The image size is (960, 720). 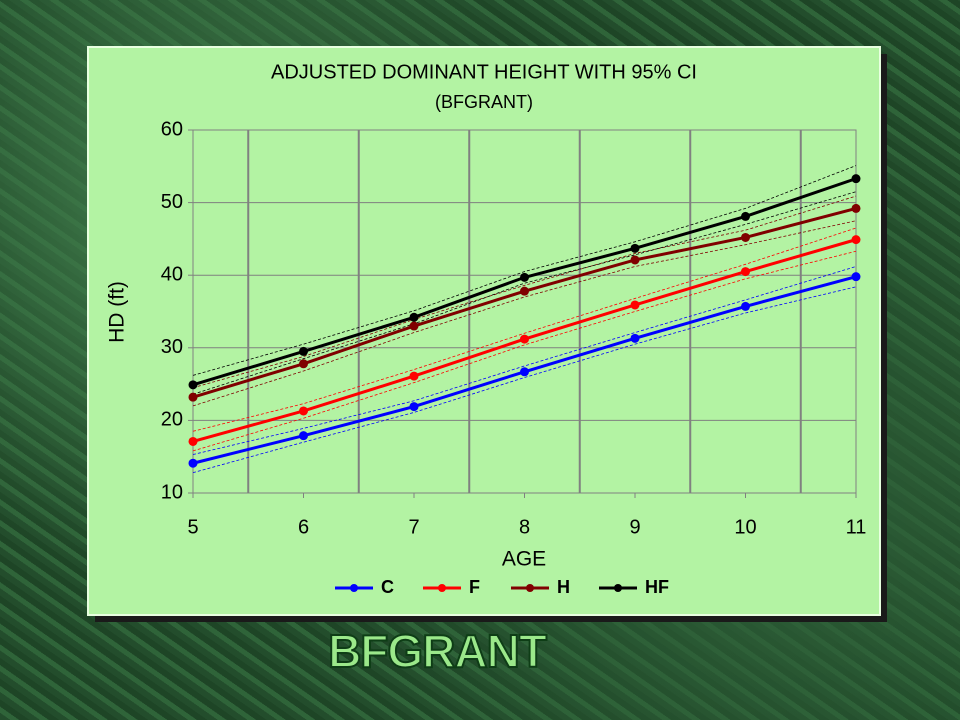 I want to click on y-tick-label: 60, so click(x=172, y=129).